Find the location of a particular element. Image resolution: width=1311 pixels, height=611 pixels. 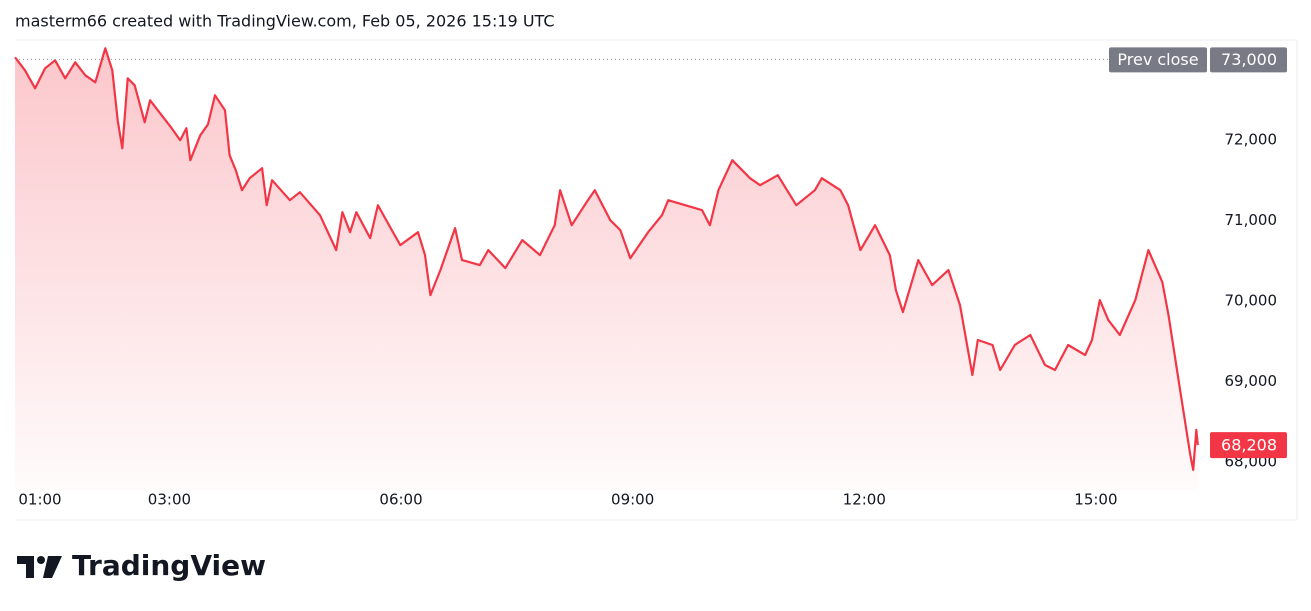

prev-close-value: 73,000 is located at coordinates (1249, 59).